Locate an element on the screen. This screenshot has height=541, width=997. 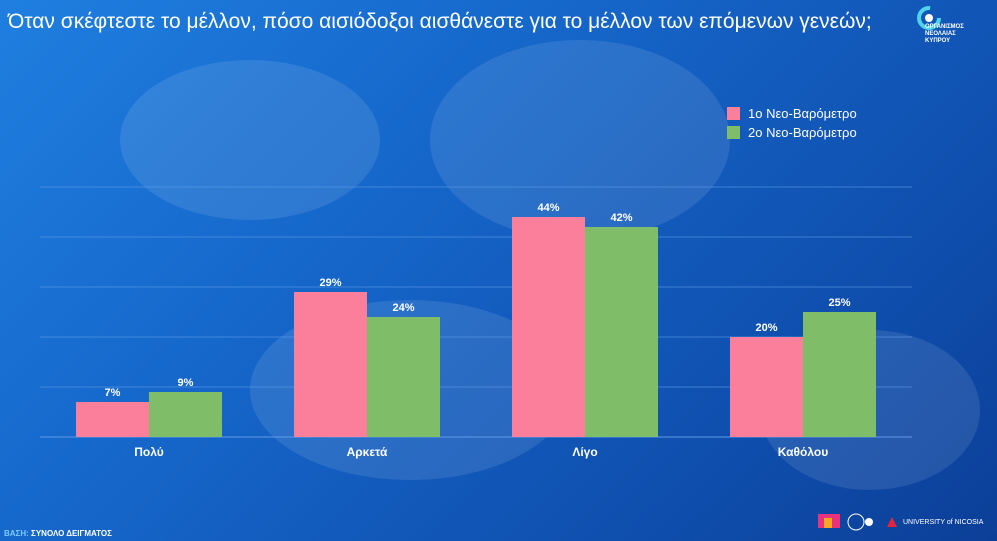
data-label: 9% is located at coordinates (186, 383).